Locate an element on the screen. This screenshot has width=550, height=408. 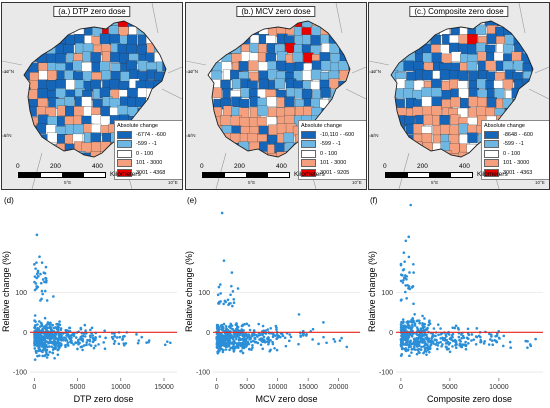
y-axis-label: Relative change (%) is located at coordinates (6, 291).